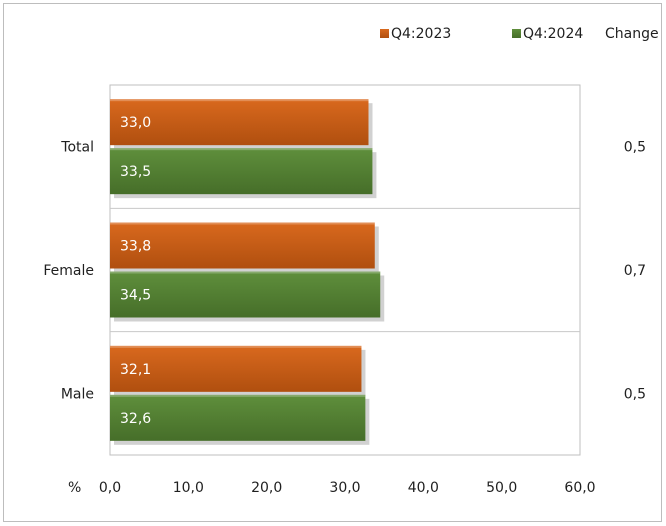 This screenshot has width=666, height=526. What do you see at coordinates (235, 347) in the screenshot?
I see `bar-highlight-q4-2023-male` at bounding box center [235, 347].